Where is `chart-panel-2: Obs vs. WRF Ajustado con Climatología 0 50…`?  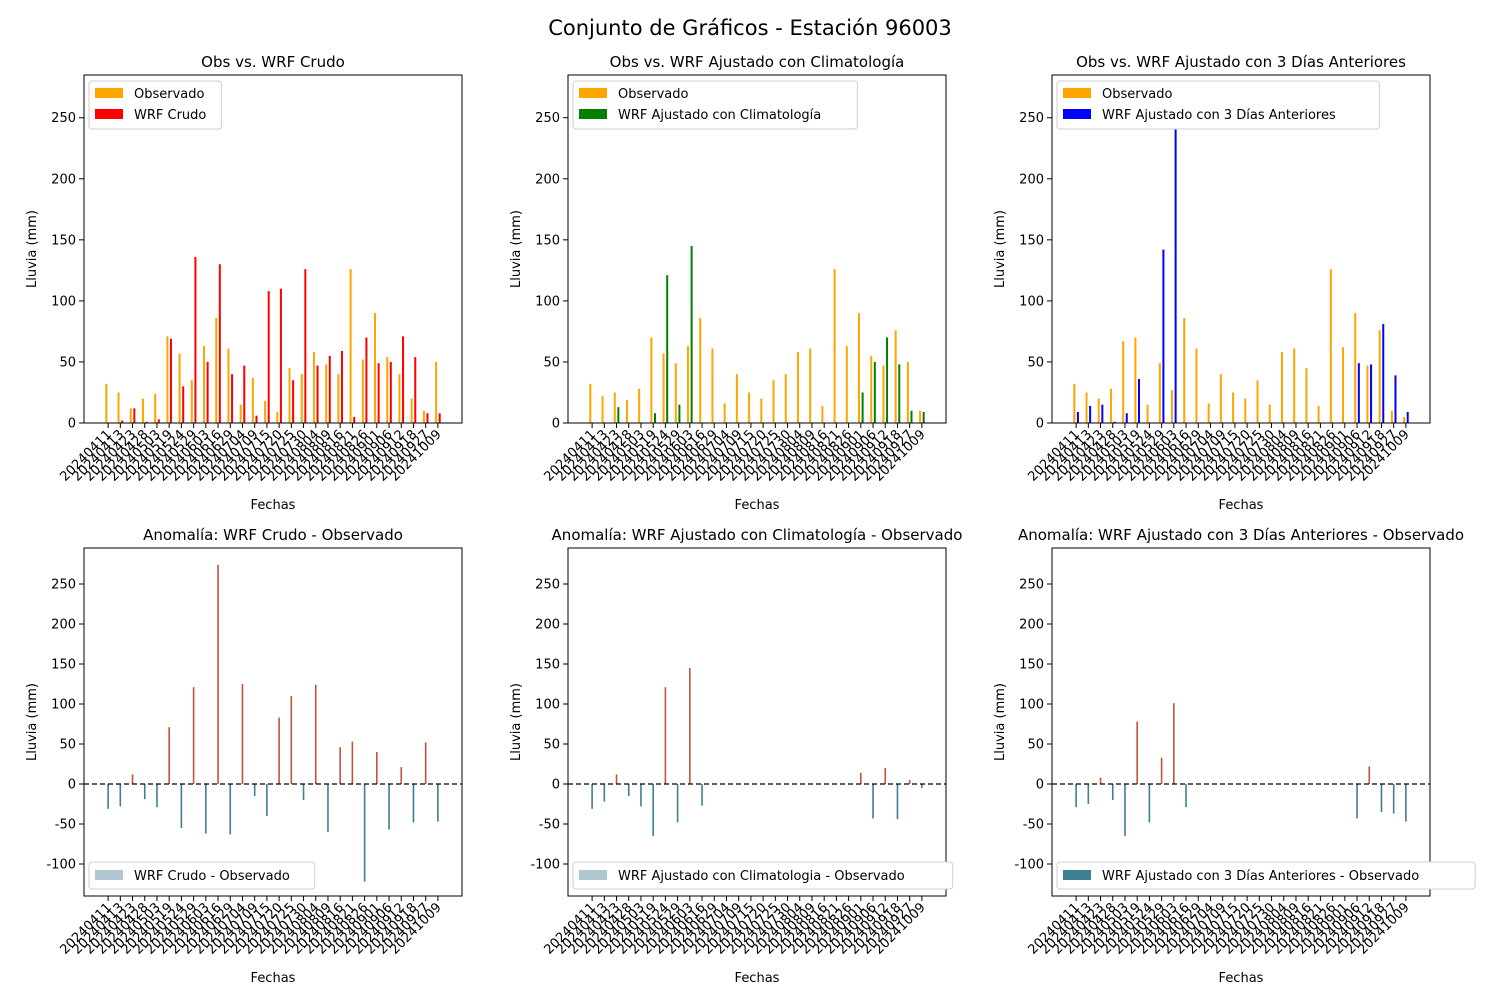
chart-panel-2: Obs vs. WRF Ajustado con Climatología 0 50… is located at coordinates (728, 283).